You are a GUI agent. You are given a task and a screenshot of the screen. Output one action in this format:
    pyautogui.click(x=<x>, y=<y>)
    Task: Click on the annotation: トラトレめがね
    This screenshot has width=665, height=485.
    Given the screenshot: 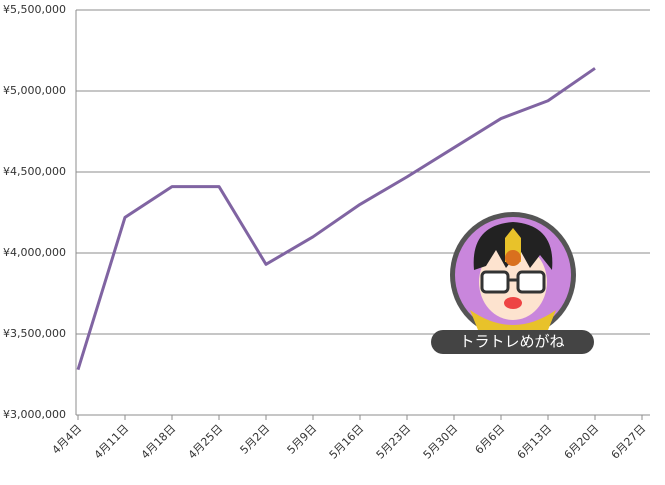 What is the action you would take?
    pyautogui.click(x=511, y=342)
    